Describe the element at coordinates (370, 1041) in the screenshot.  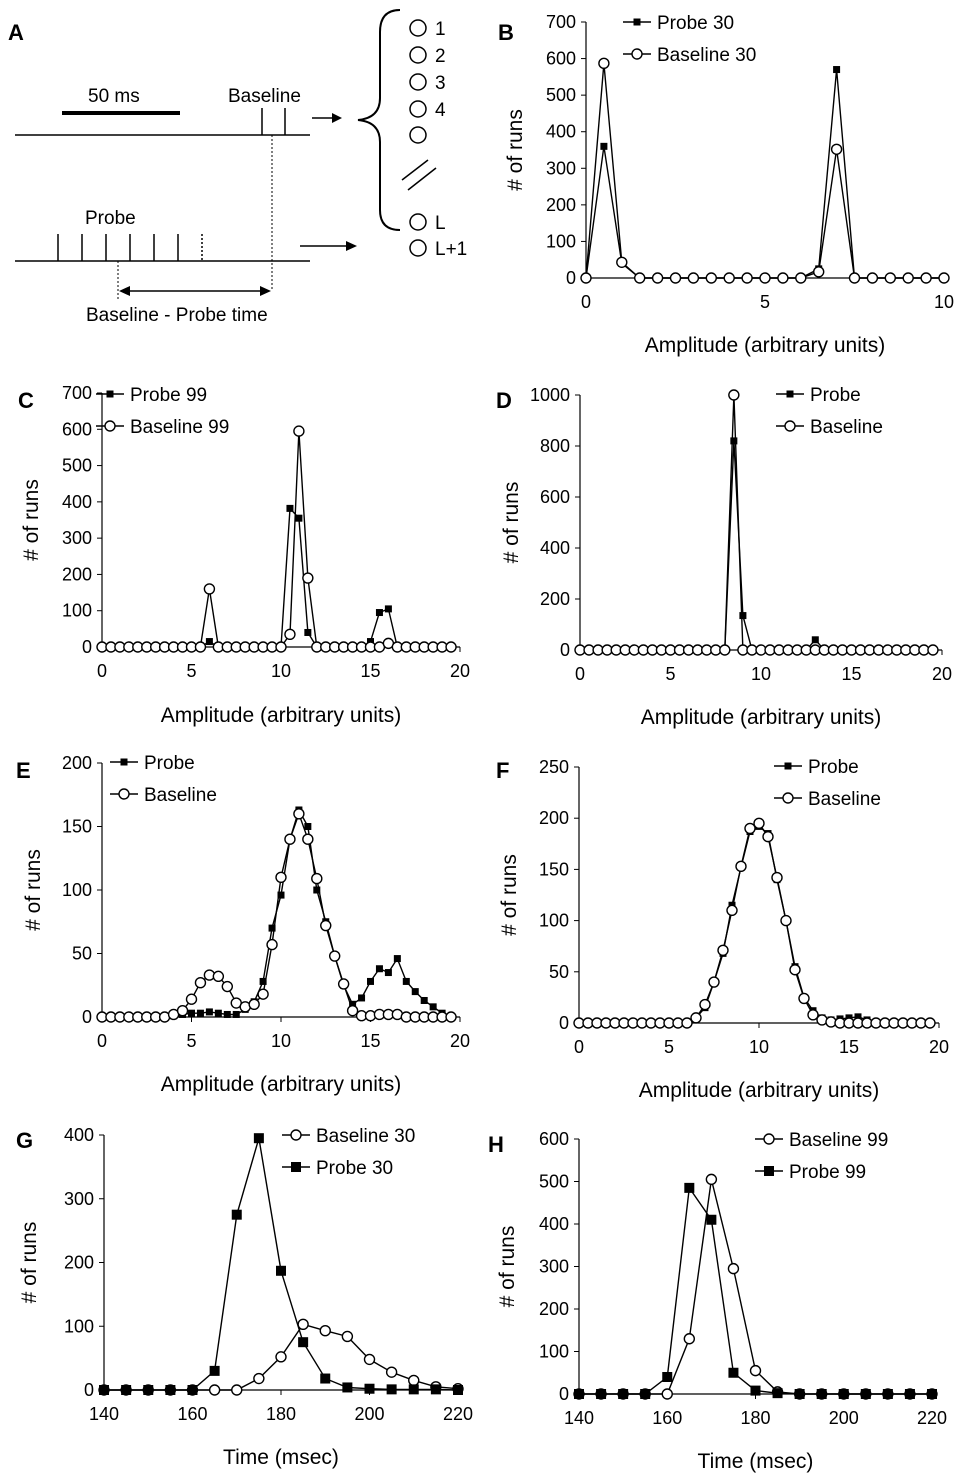
I see `x-tick-label: 15` at that location.